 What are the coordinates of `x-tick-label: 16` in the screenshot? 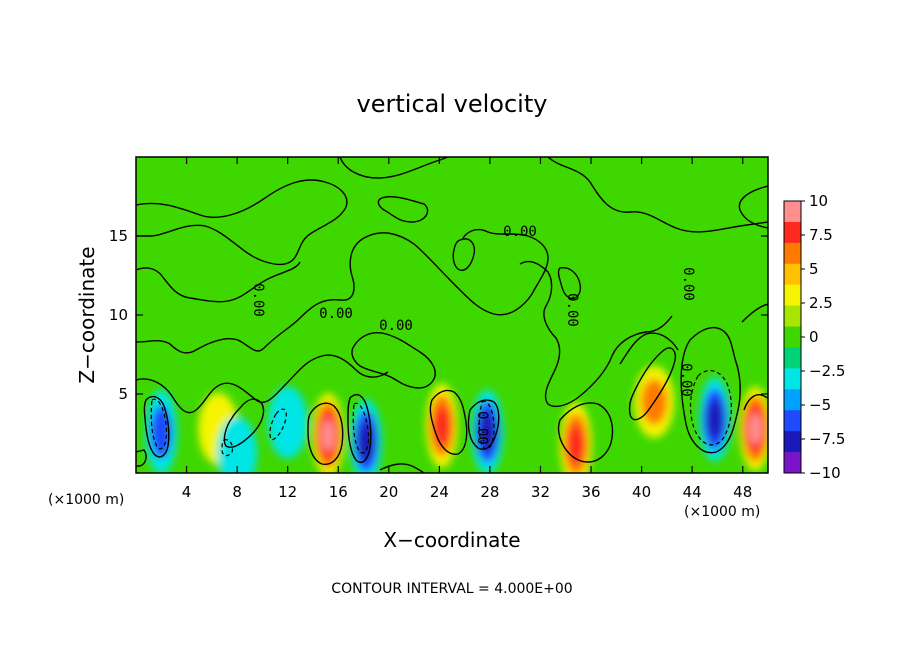 It's located at (338, 492).